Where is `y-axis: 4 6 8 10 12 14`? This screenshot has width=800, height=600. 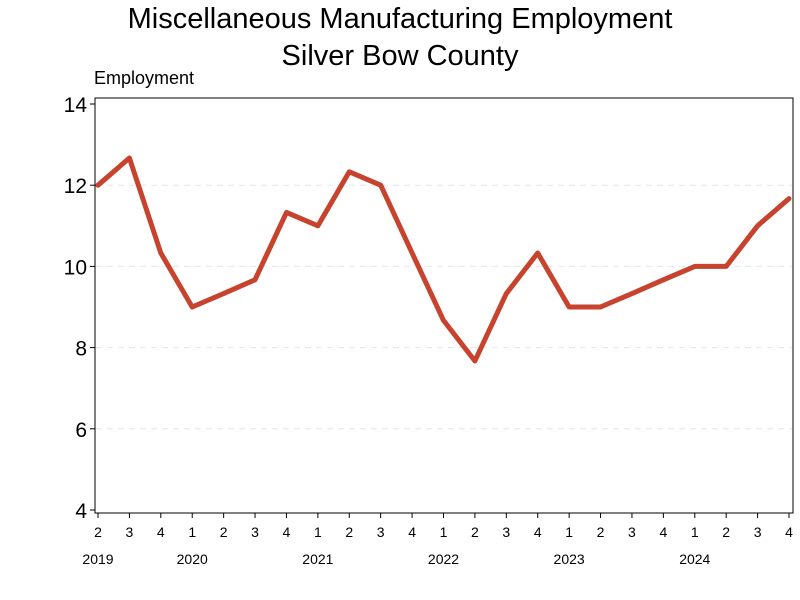
y-axis: 4 6 8 10 12 14 is located at coordinates (79, 308).